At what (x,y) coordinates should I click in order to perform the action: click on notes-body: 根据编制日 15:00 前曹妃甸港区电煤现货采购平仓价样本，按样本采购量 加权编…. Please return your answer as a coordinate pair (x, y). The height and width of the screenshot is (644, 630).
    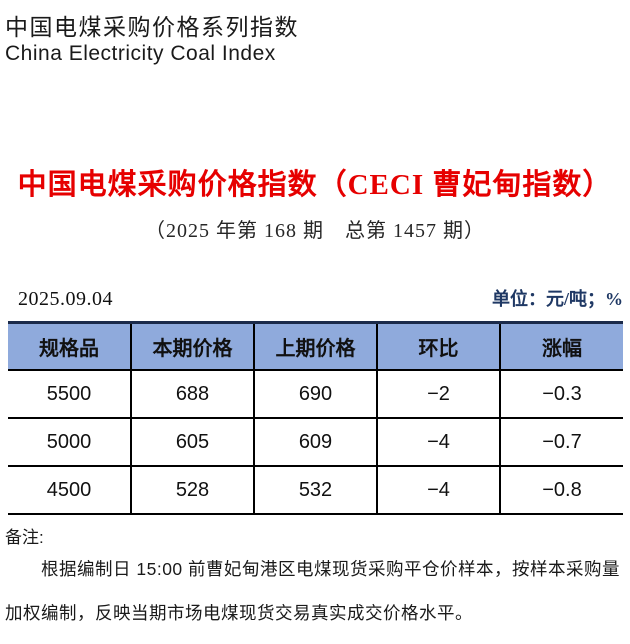
    Looking at the image, I should click on (317, 591).